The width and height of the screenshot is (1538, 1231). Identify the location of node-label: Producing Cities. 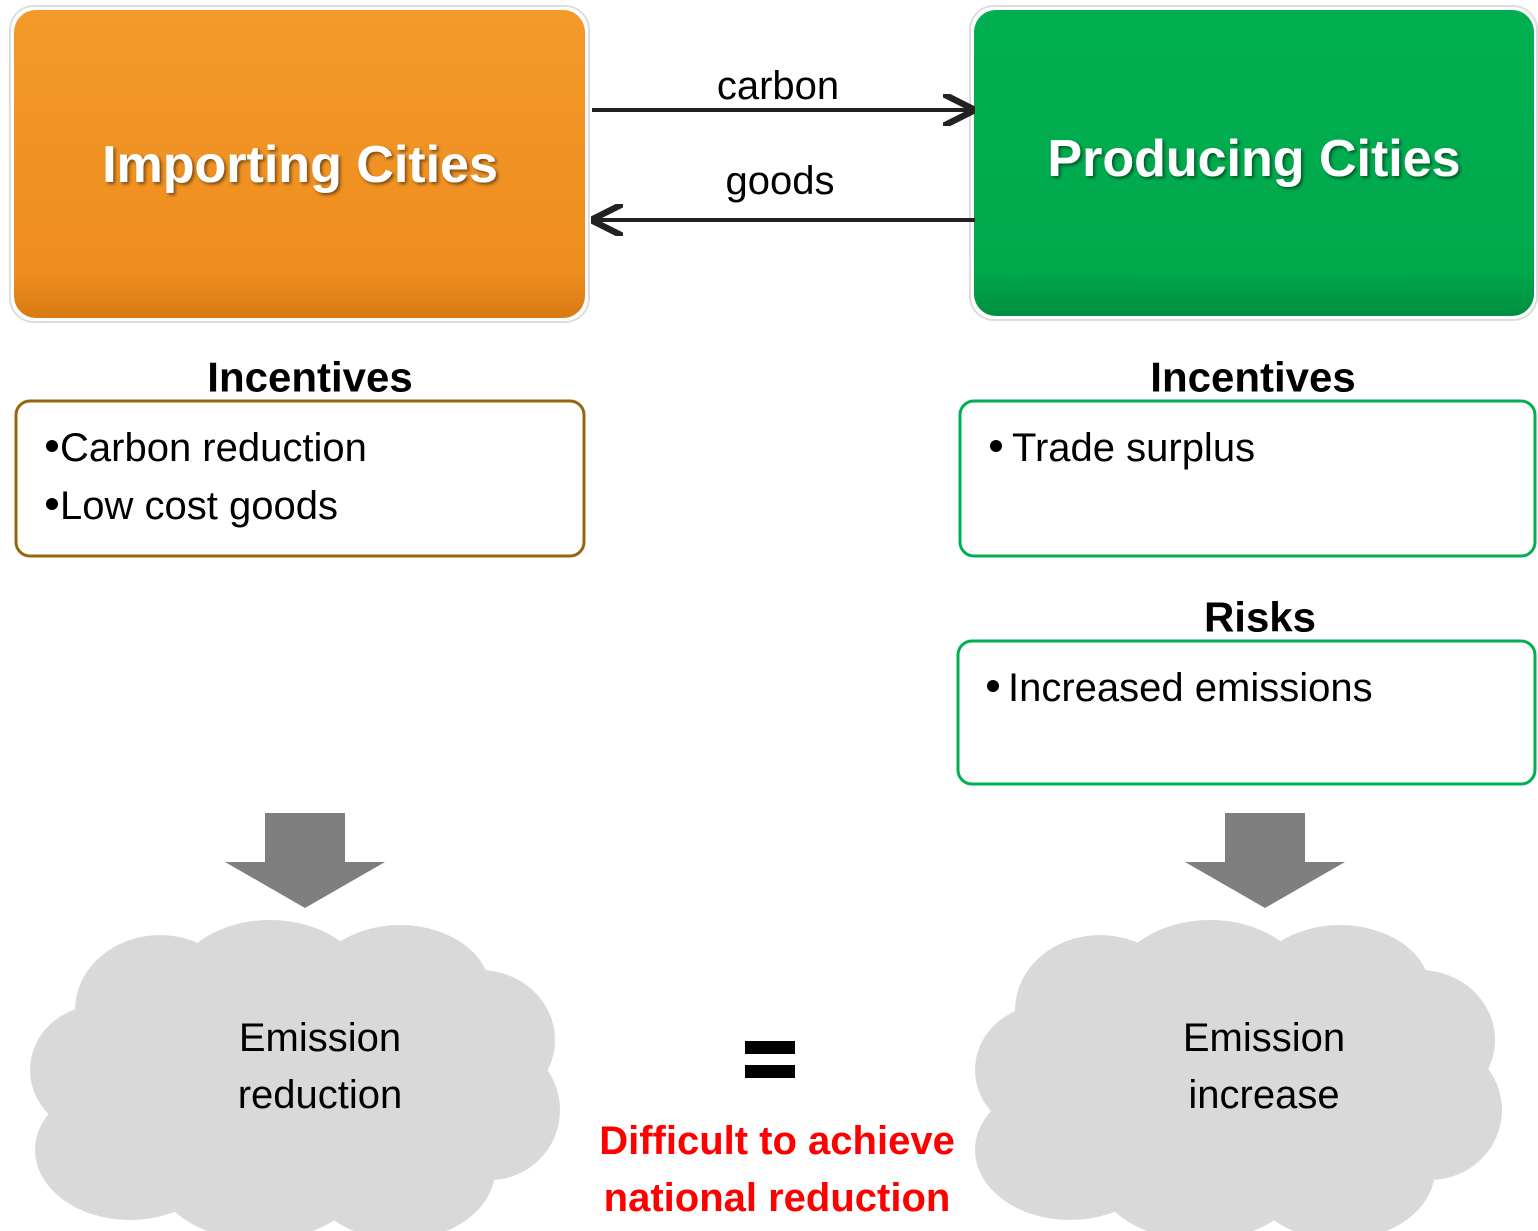
(1253, 159).